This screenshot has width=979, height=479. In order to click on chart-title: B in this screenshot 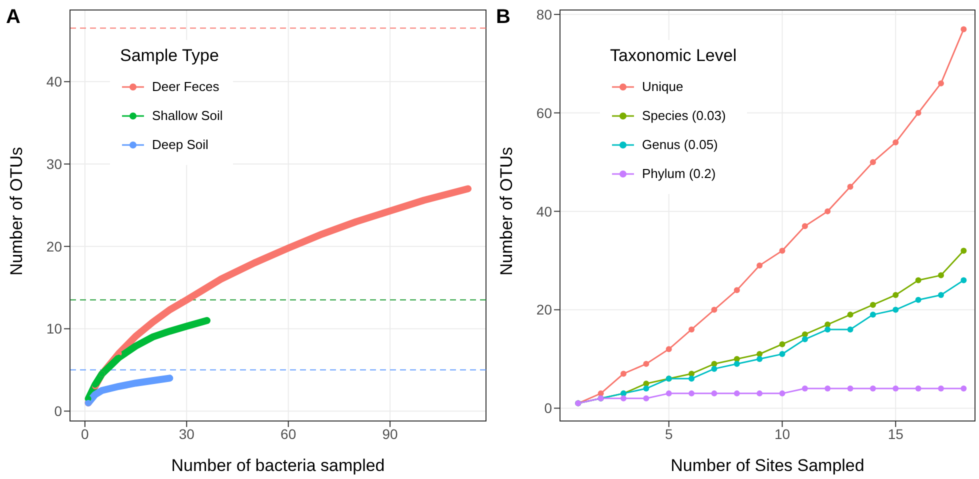, I will do `click(503, 17)`.